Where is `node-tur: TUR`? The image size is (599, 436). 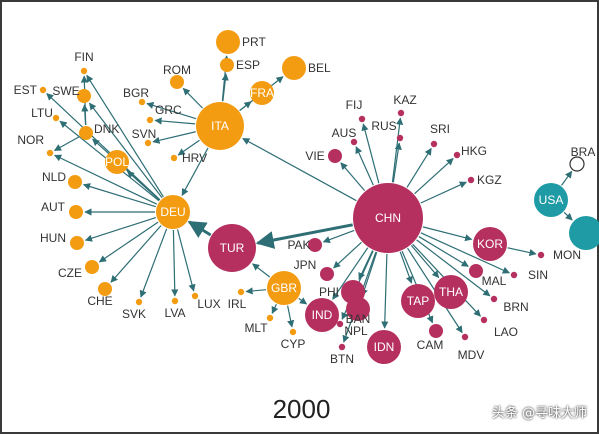 node-tur: TUR is located at coordinates (232, 248).